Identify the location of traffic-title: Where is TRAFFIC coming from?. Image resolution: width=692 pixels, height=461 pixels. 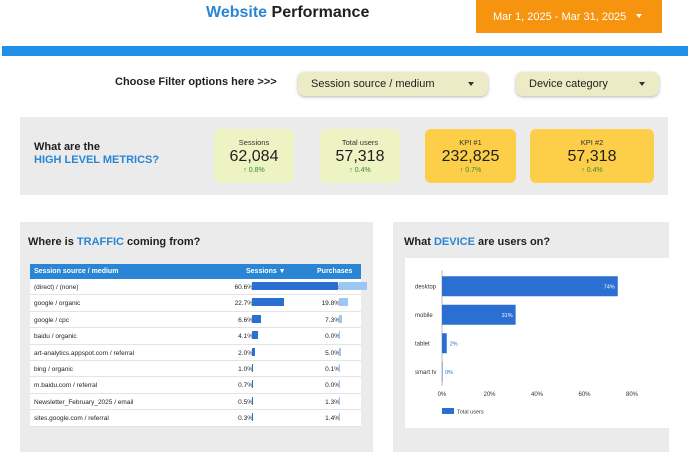
(114, 242).